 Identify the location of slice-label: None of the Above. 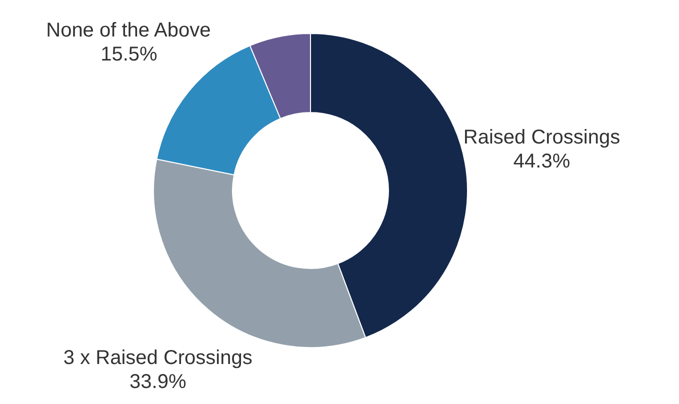
(128, 30).